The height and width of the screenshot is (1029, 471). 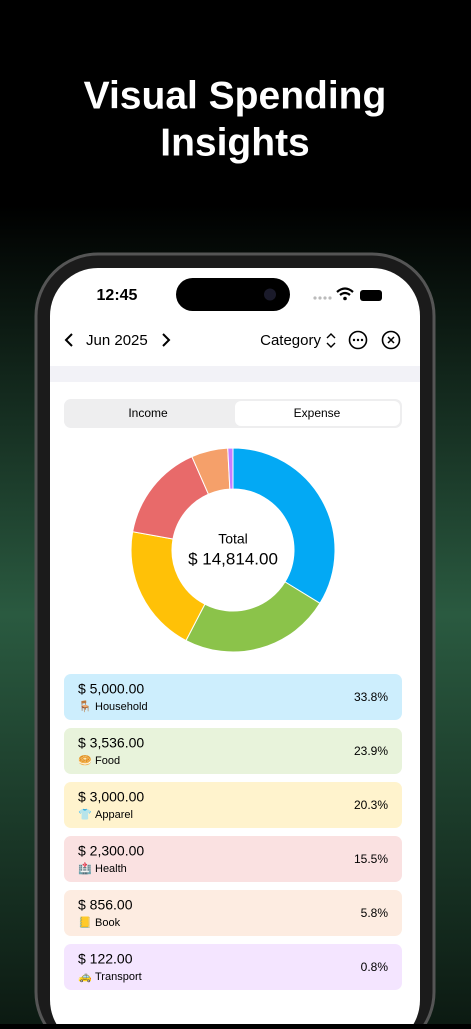 I want to click on close-icon, so click(x=391, y=340).